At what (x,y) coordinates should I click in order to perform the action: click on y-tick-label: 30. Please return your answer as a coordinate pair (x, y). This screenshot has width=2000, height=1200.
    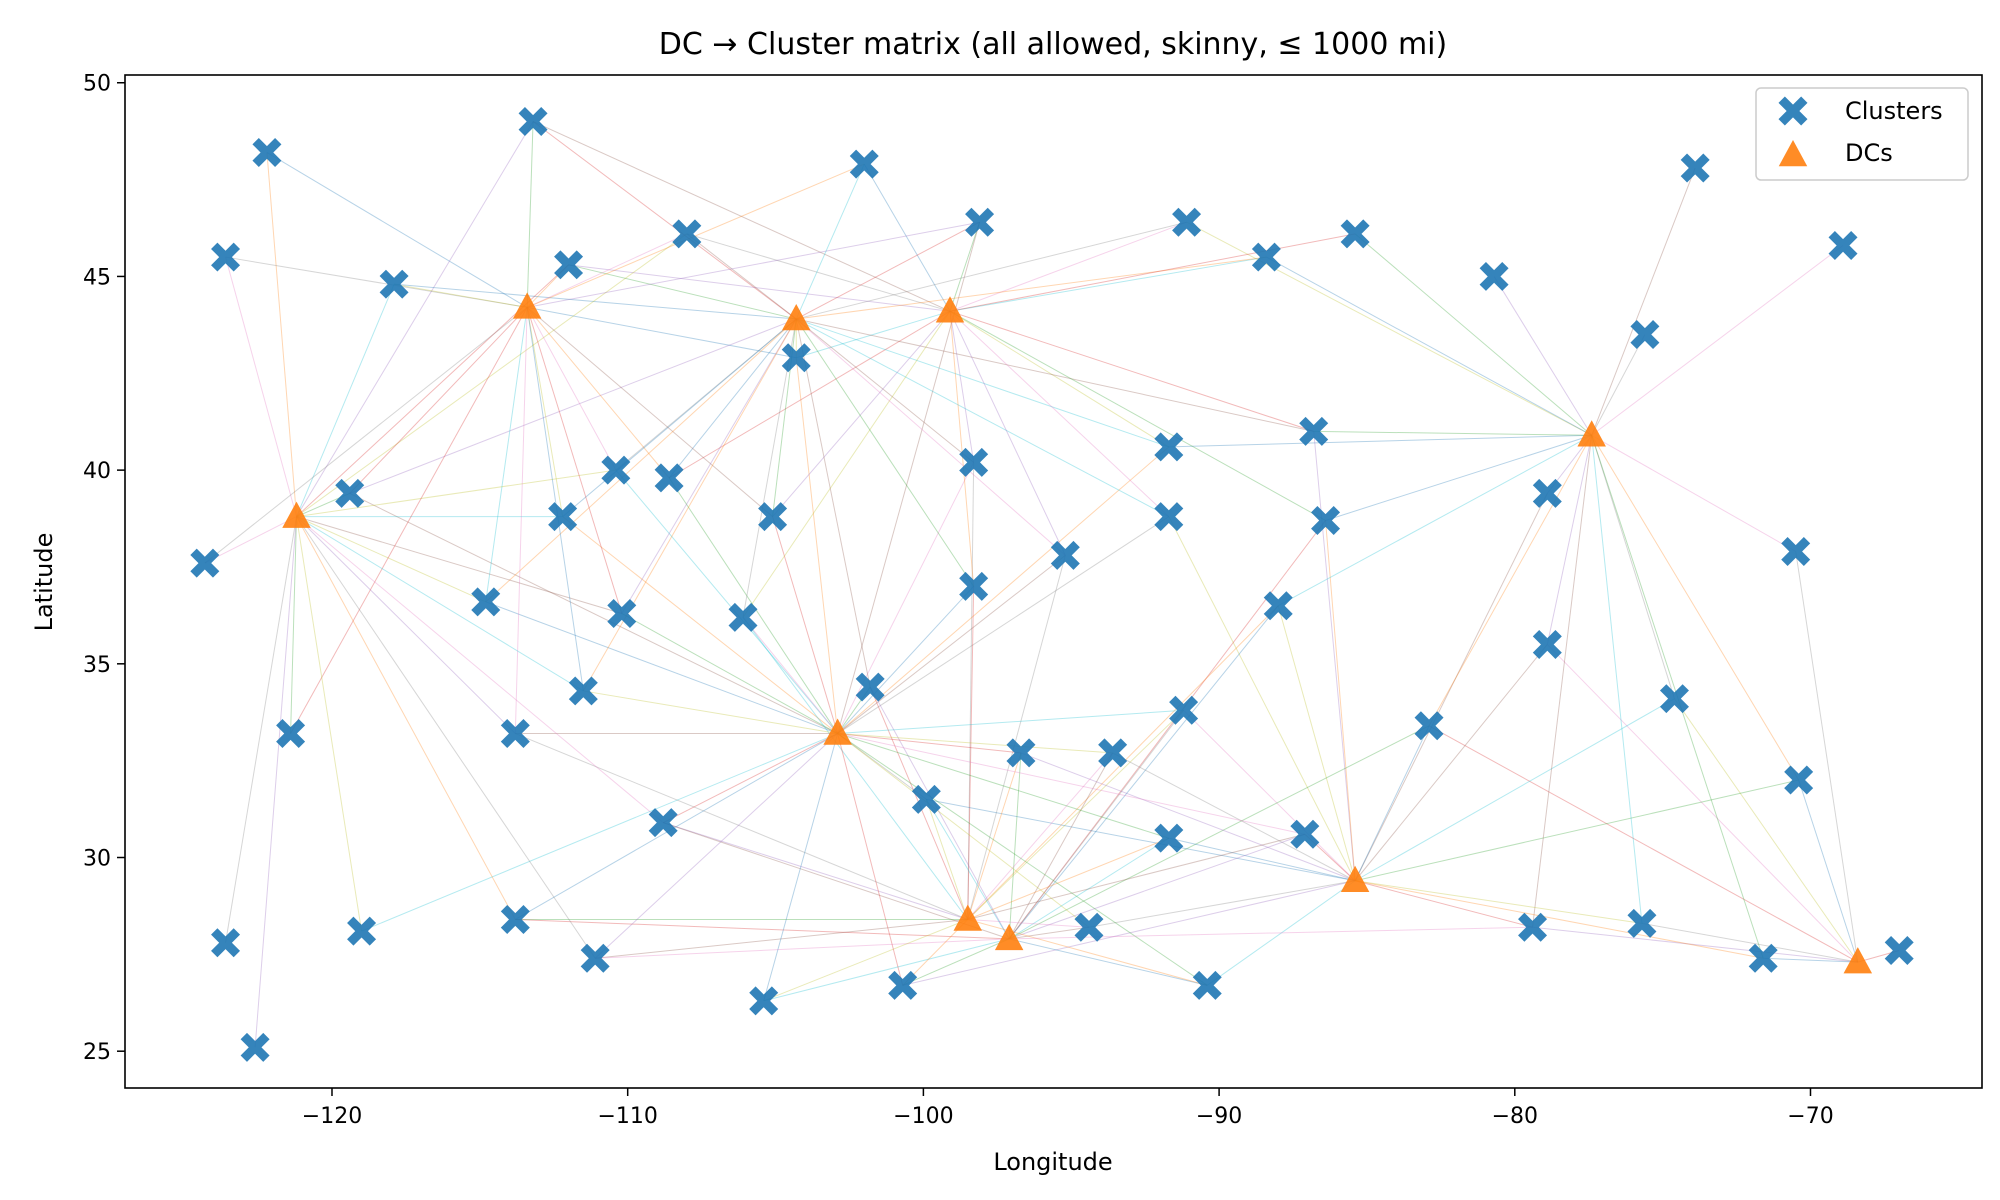
    Looking at the image, I should click on (97, 859).